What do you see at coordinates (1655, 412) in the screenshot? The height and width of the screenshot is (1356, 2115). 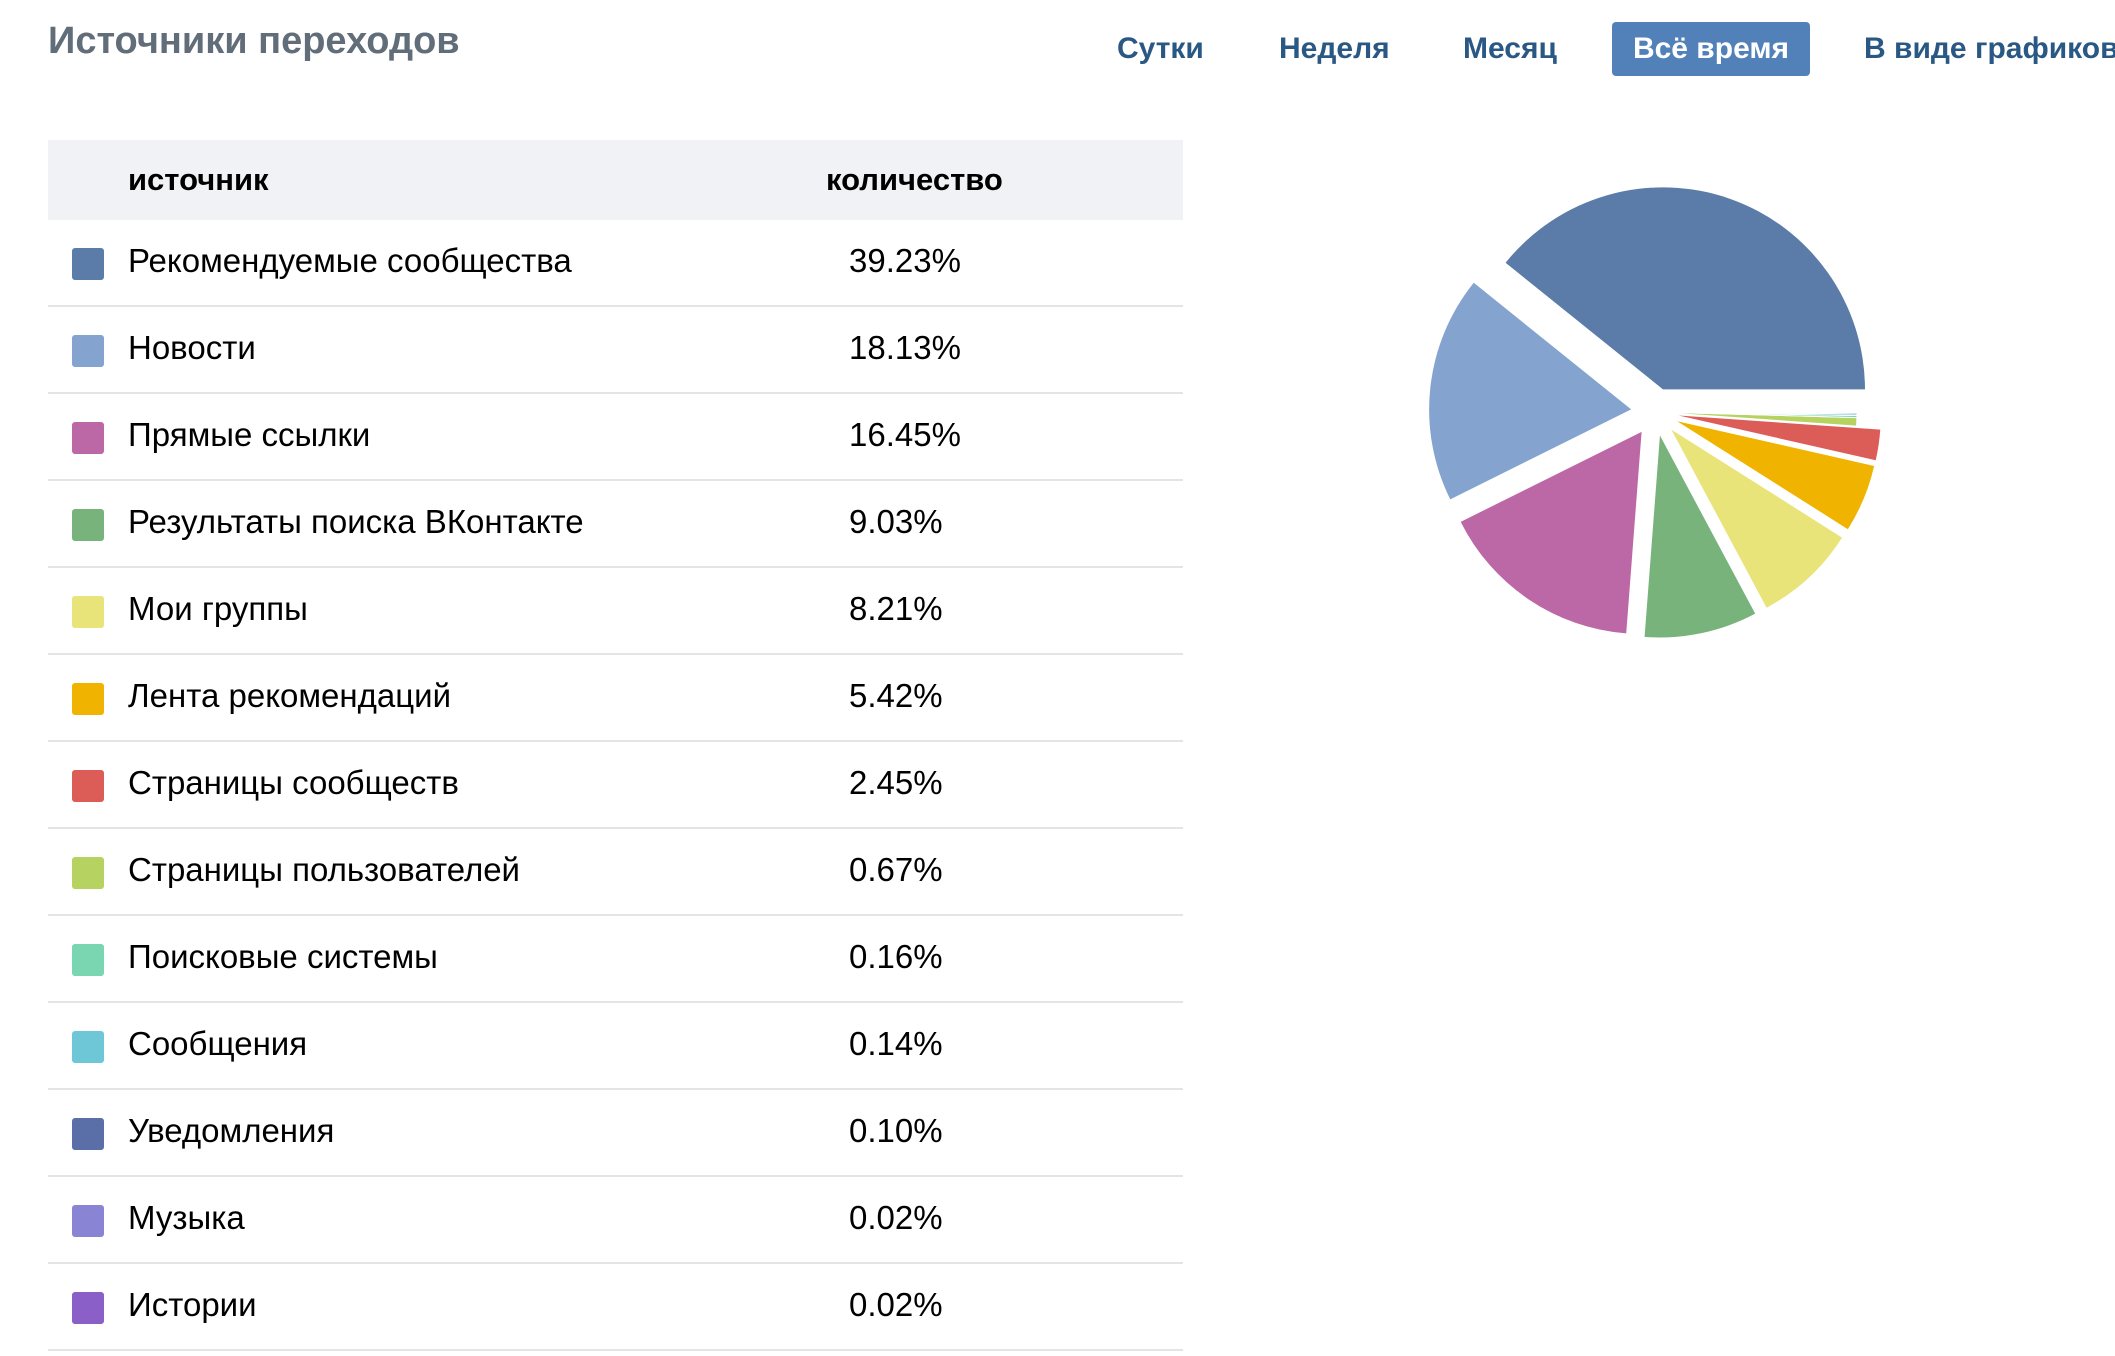 I see `pie-chart-svg` at bounding box center [1655, 412].